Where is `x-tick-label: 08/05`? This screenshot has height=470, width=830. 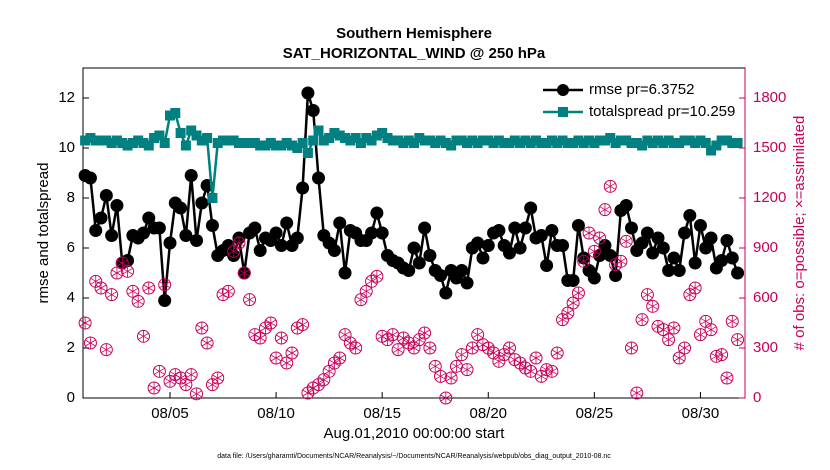
x-tick-label: 08/05 is located at coordinates (170, 413).